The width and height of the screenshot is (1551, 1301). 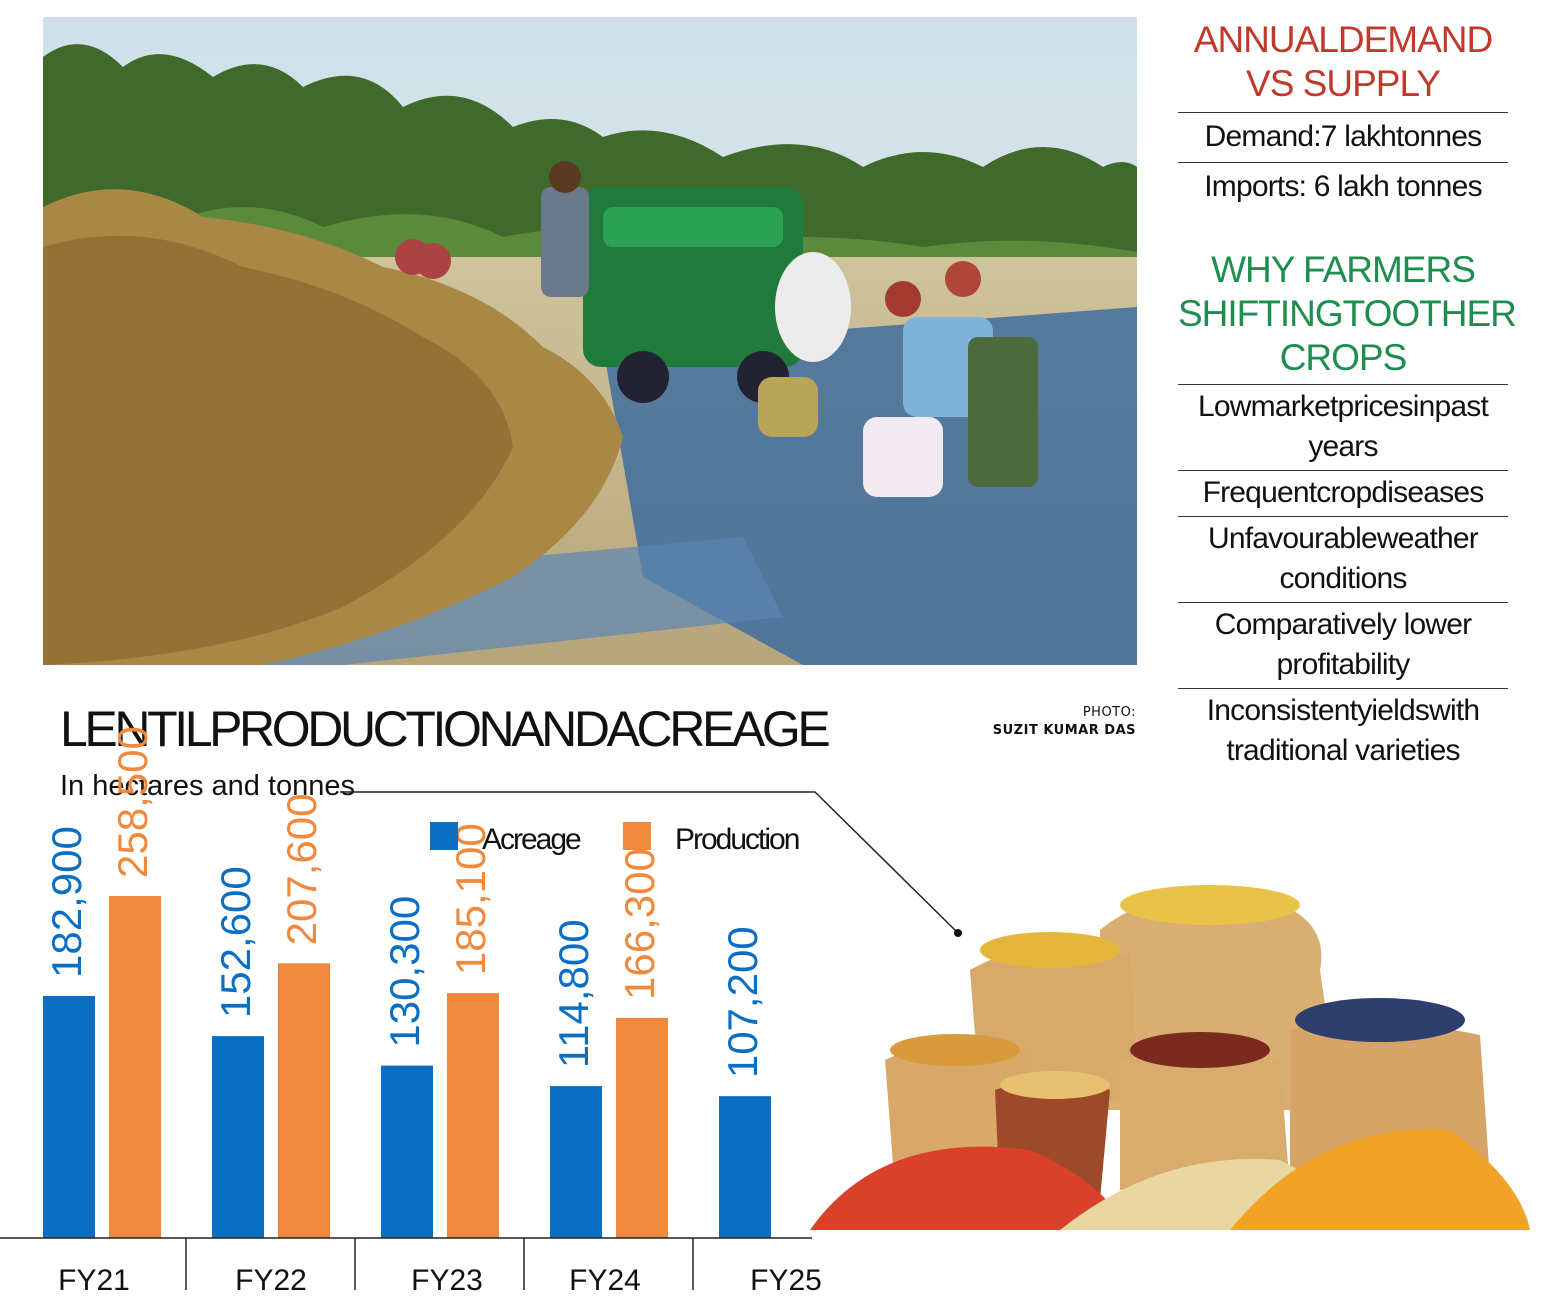 What do you see at coordinates (1343, 62) in the screenshot?
I see `demand-supply-heading: ANNUALDEMAND VS SUPPLY` at bounding box center [1343, 62].